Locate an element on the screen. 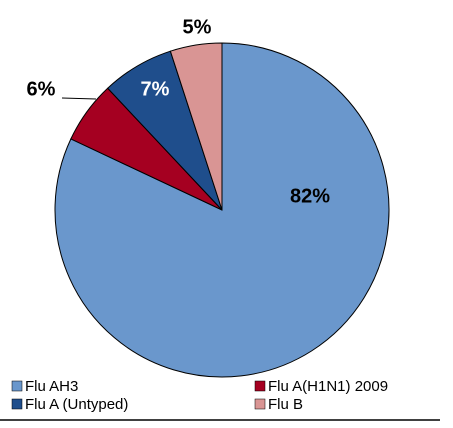 The width and height of the screenshot is (453, 428). pie-slice is located at coordinates (196, 126).